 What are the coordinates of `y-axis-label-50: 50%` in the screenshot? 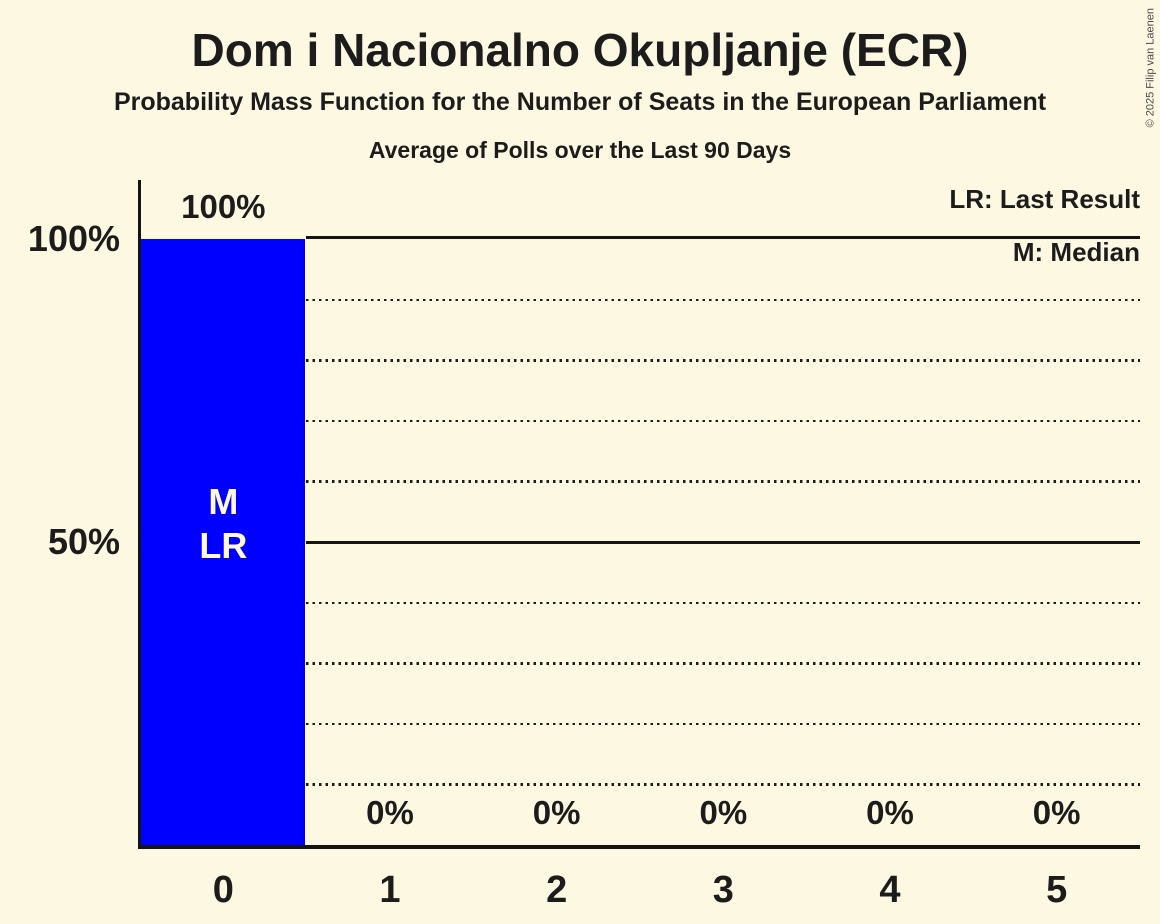 It's located at (83, 541).